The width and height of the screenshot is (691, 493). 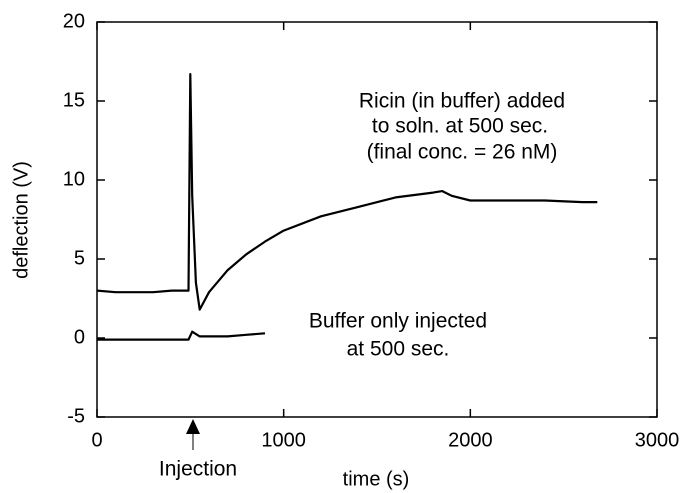 What do you see at coordinates (76, 416) in the screenshot?
I see `y-tick-label: -5` at bounding box center [76, 416].